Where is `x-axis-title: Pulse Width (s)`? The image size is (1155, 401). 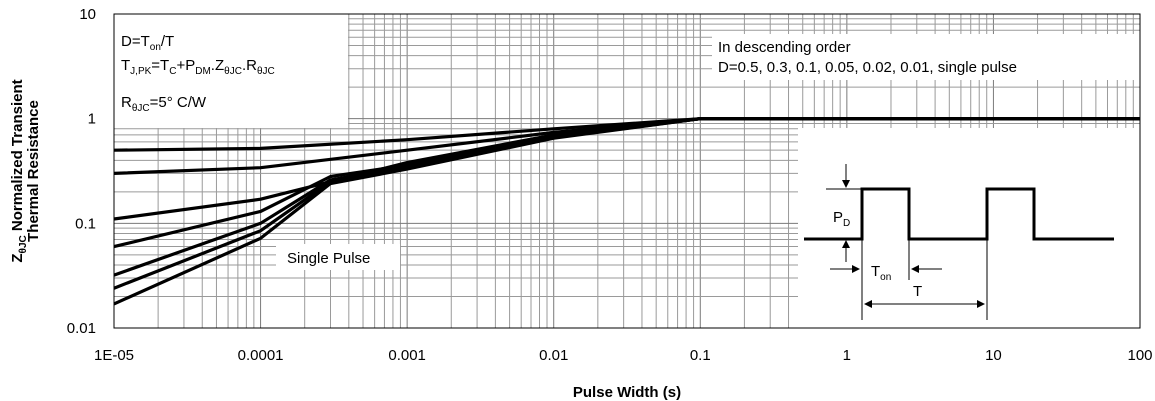 x-axis-title: Pulse Width (s) is located at coordinates (627, 392).